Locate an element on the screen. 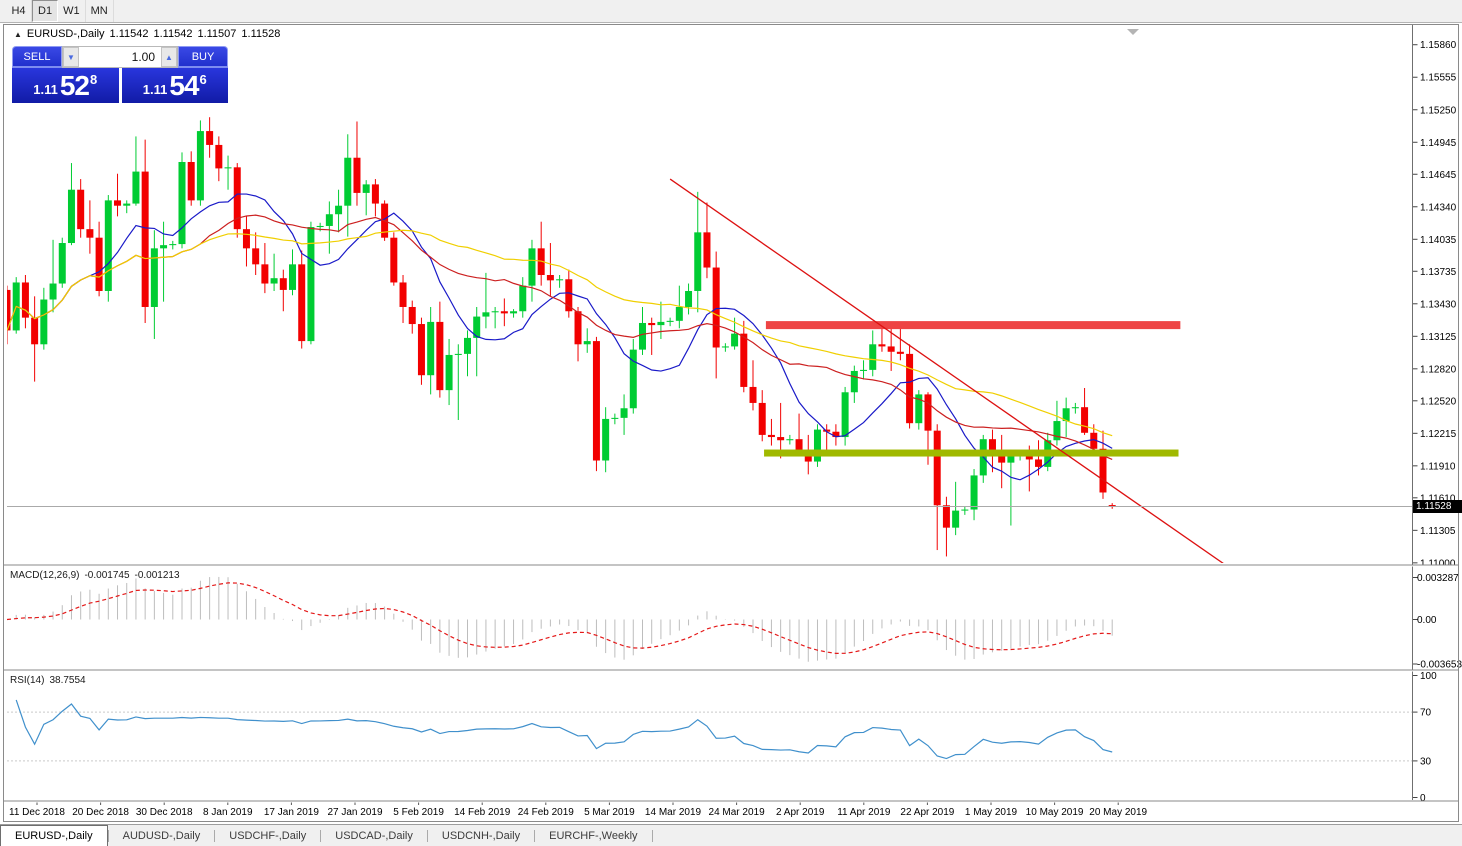  ohlc-high: 1.11542 is located at coordinates (173, 34).